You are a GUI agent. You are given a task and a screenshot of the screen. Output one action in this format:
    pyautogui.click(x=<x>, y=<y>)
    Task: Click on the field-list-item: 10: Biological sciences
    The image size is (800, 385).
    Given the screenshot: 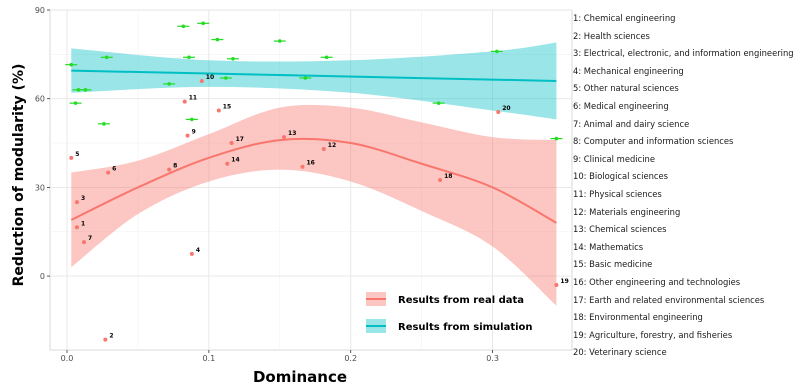 What is the action you would take?
    pyautogui.click(x=621, y=176)
    